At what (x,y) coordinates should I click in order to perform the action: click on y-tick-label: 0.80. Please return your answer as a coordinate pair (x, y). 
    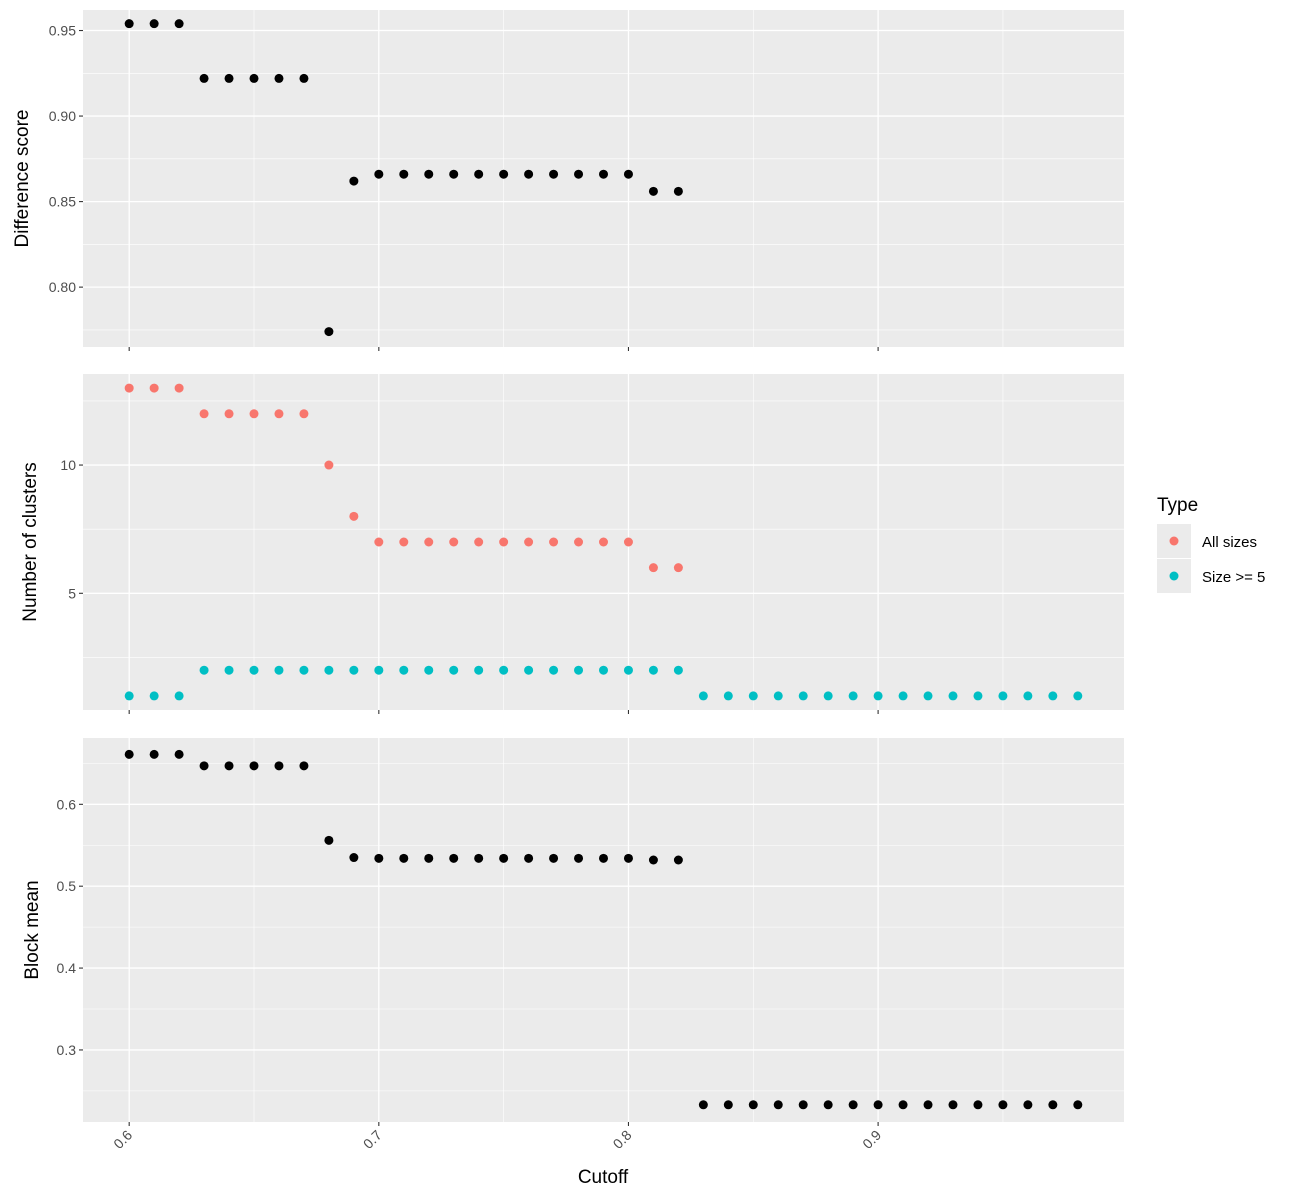
    Looking at the image, I should click on (62, 287).